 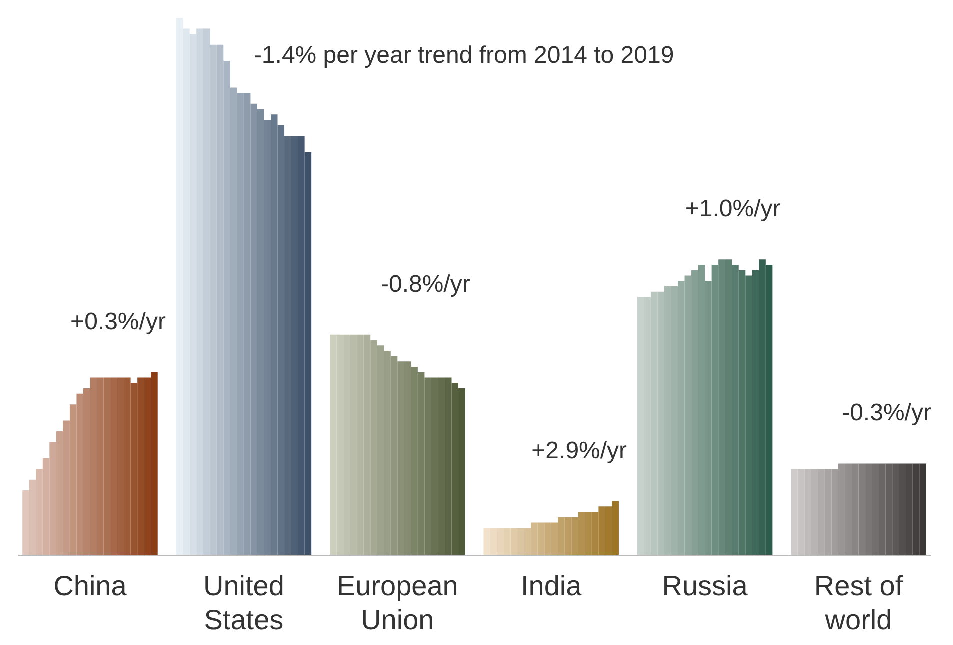 I want to click on x-tick-label: European Union, so click(x=397, y=603).